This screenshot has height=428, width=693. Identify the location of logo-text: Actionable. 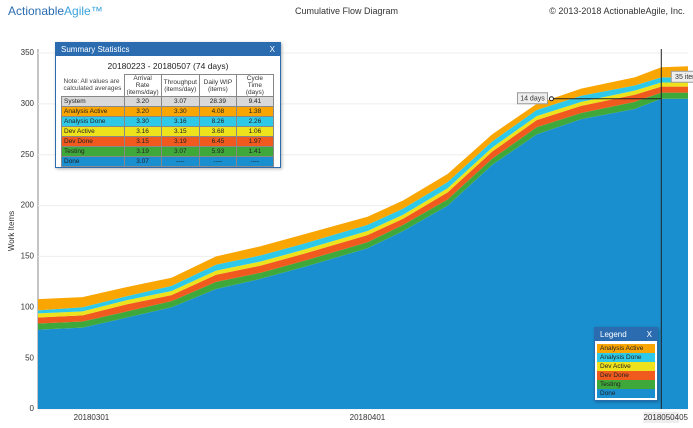
(36, 11).